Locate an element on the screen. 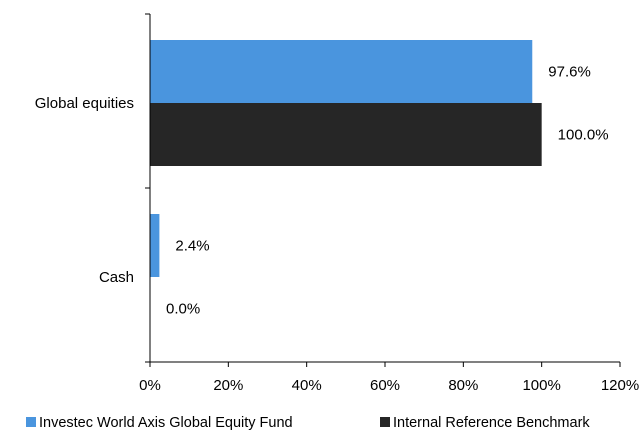 The width and height of the screenshot is (644, 438). legend-label: Internal Reference Benchmark is located at coordinates (491, 423).